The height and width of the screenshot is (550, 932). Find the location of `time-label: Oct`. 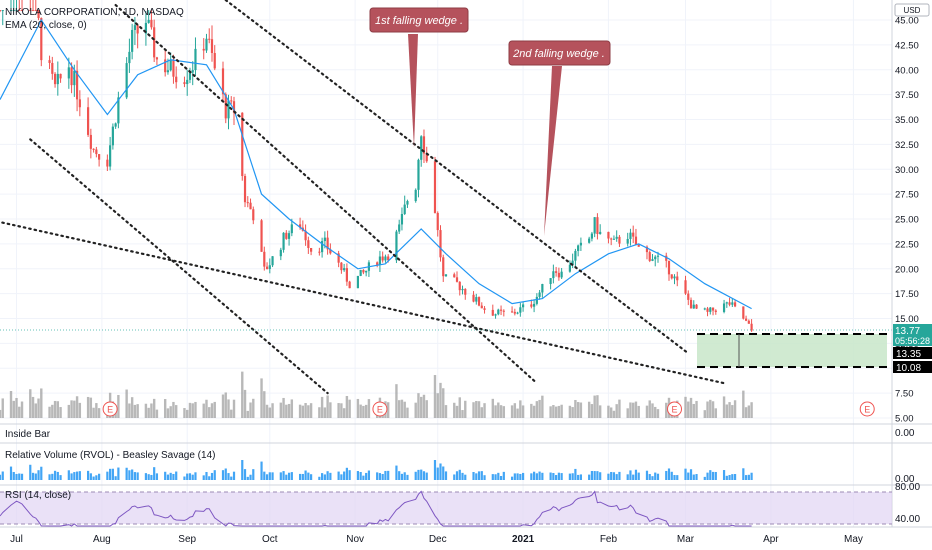

time-label: Oct is located at coordinates (270, 539).